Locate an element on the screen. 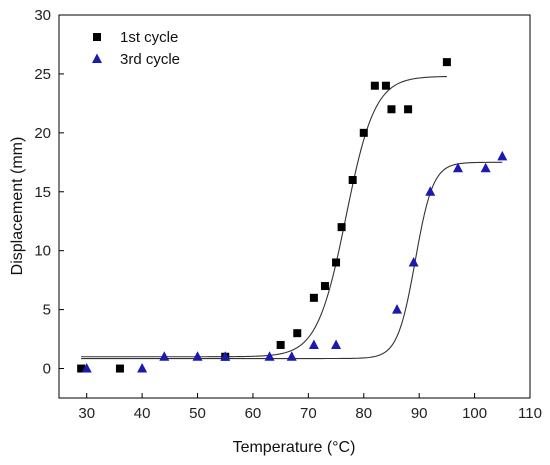 The width and height of the screenshot is (550, 465). x-tick-label: 90 is located at coordinates (419, 413).